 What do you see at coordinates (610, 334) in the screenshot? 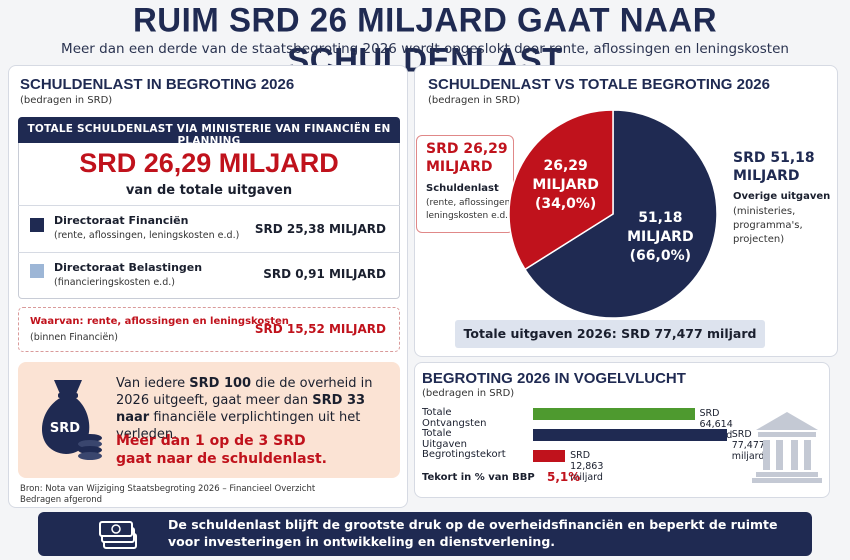
I see `total-expenditure-bar: Totale uitgaven 2026: SRD 77,477 miljard` at bounding box center [610, 334].